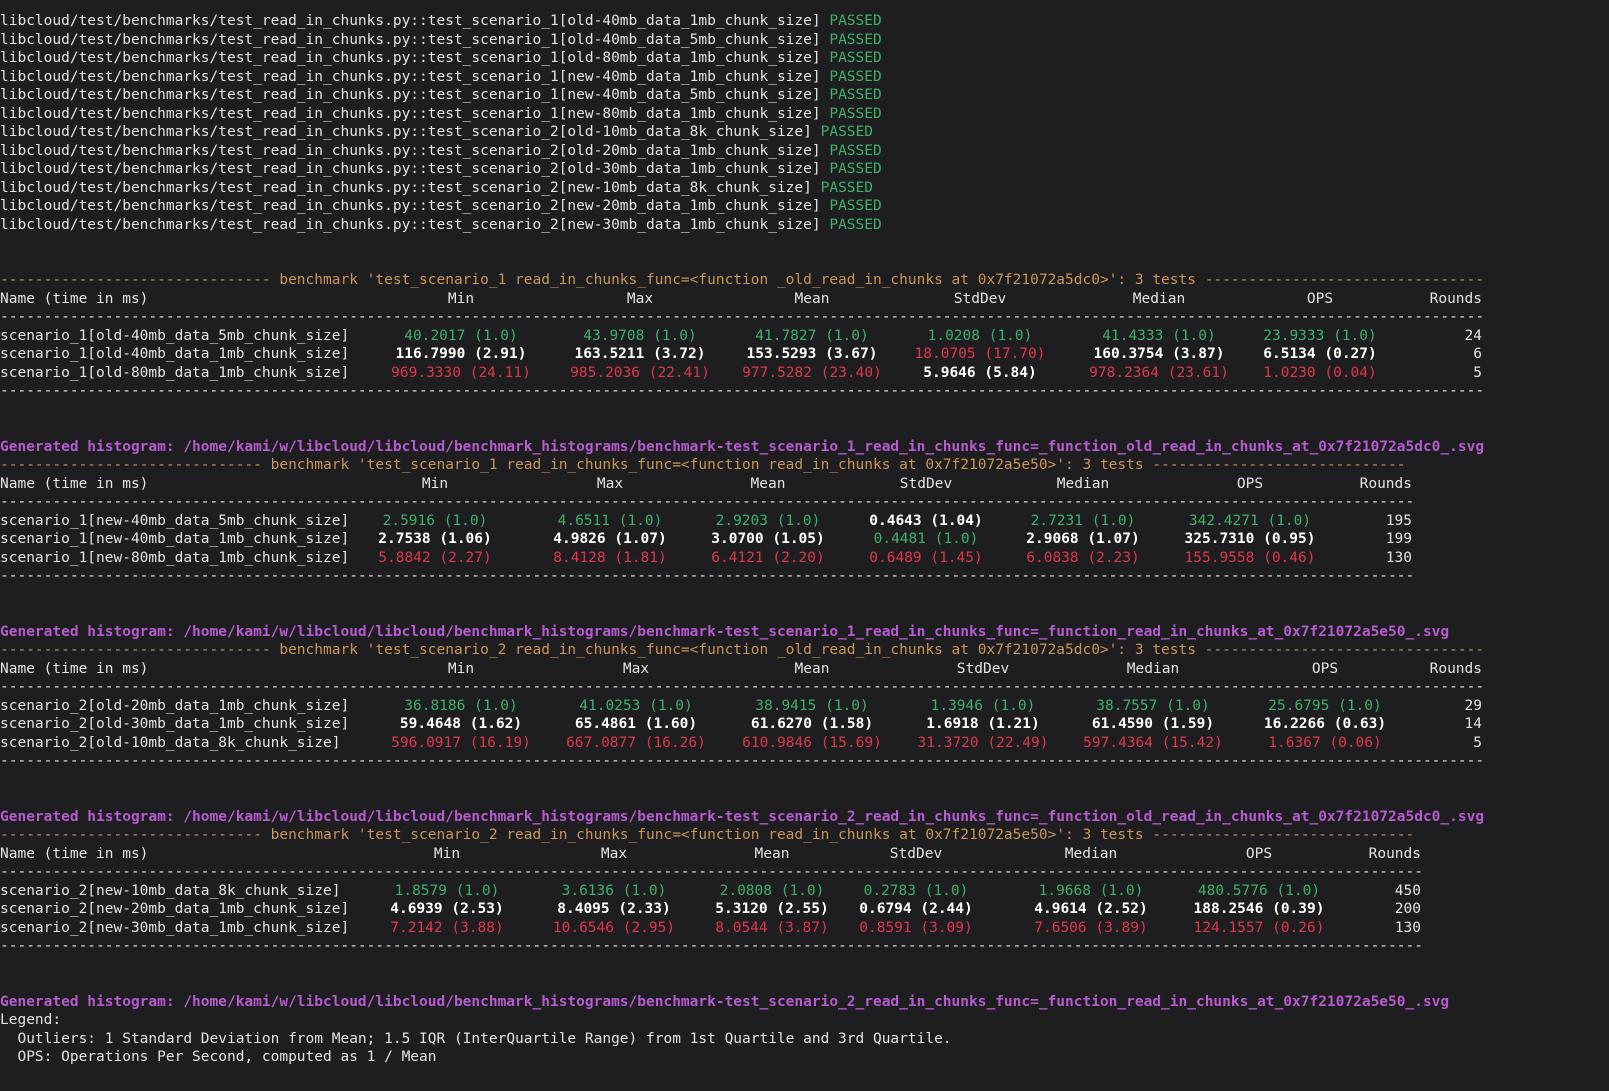 The width and height of the screenshot is (1609, 1091). Describe the element at coordinates (175, 520) in the screenshot. I see `row-name: scenario_1[new-40mb_data_5mb_chunk_size]` at that location.